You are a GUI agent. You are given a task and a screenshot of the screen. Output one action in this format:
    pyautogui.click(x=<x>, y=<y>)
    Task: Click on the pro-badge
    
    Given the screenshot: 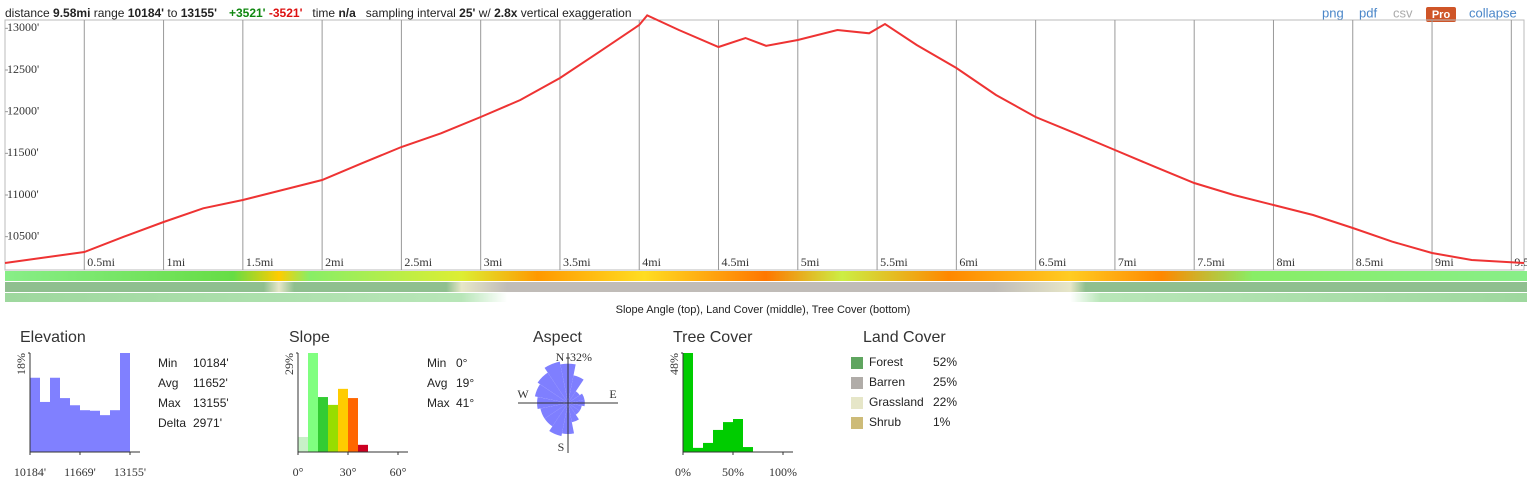 What is the action you would take?
    pyautogui.click(x=1441, y=14)
    